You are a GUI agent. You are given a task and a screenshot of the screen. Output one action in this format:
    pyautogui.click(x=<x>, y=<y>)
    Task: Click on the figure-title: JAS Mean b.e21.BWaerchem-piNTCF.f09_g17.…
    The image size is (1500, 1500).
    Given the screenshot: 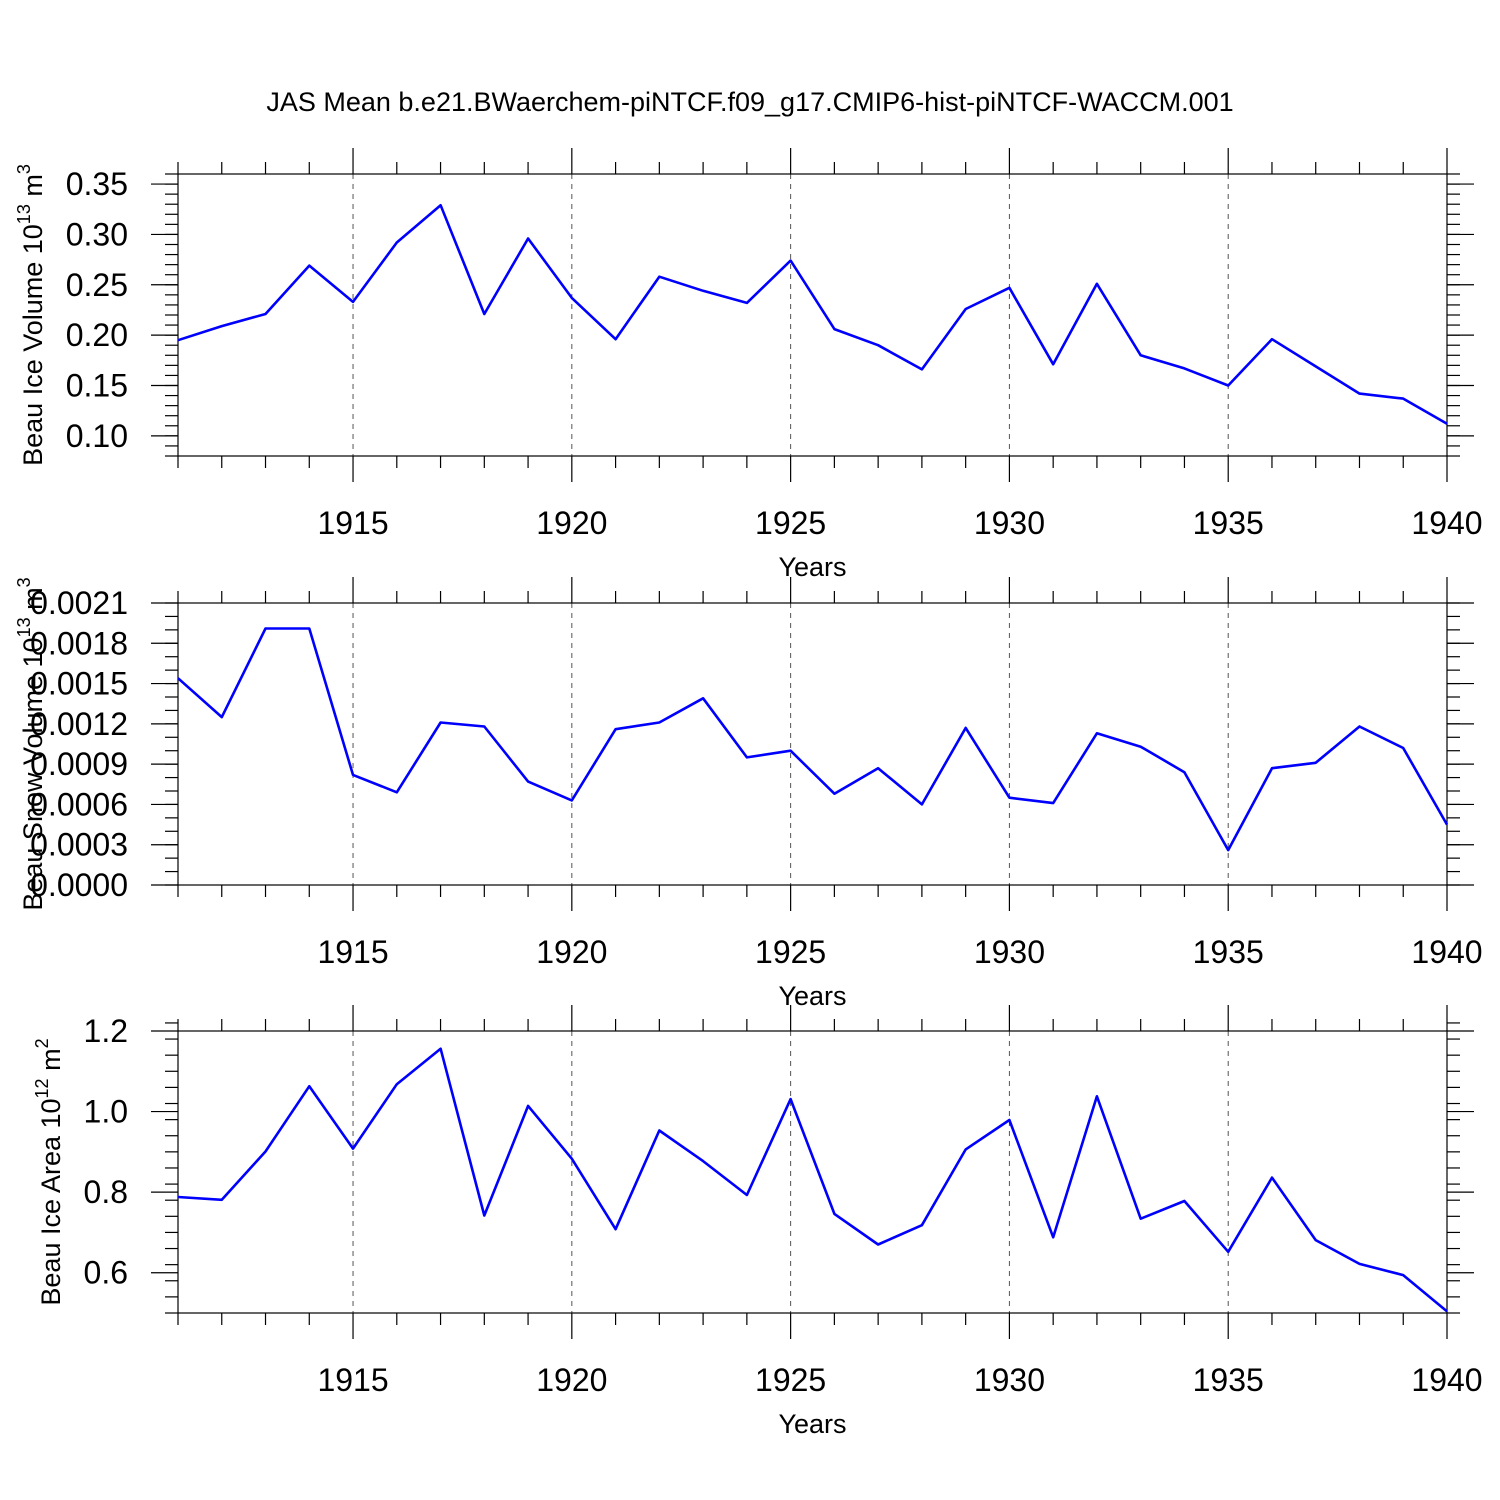 What is the action you would take?
    pyautogui.click(x=749, y=102)
    